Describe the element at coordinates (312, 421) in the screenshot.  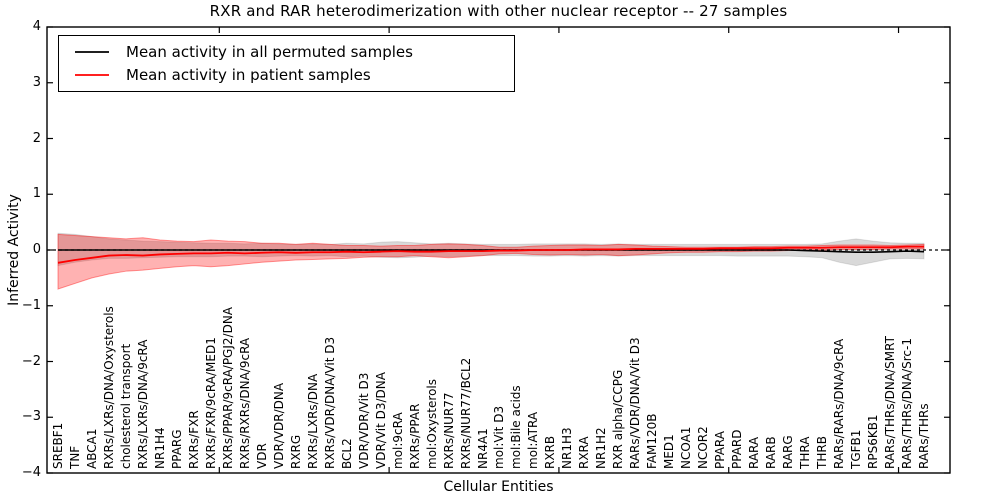
I see `x-category-label: RXRs/LXRs/DNA` at that location.